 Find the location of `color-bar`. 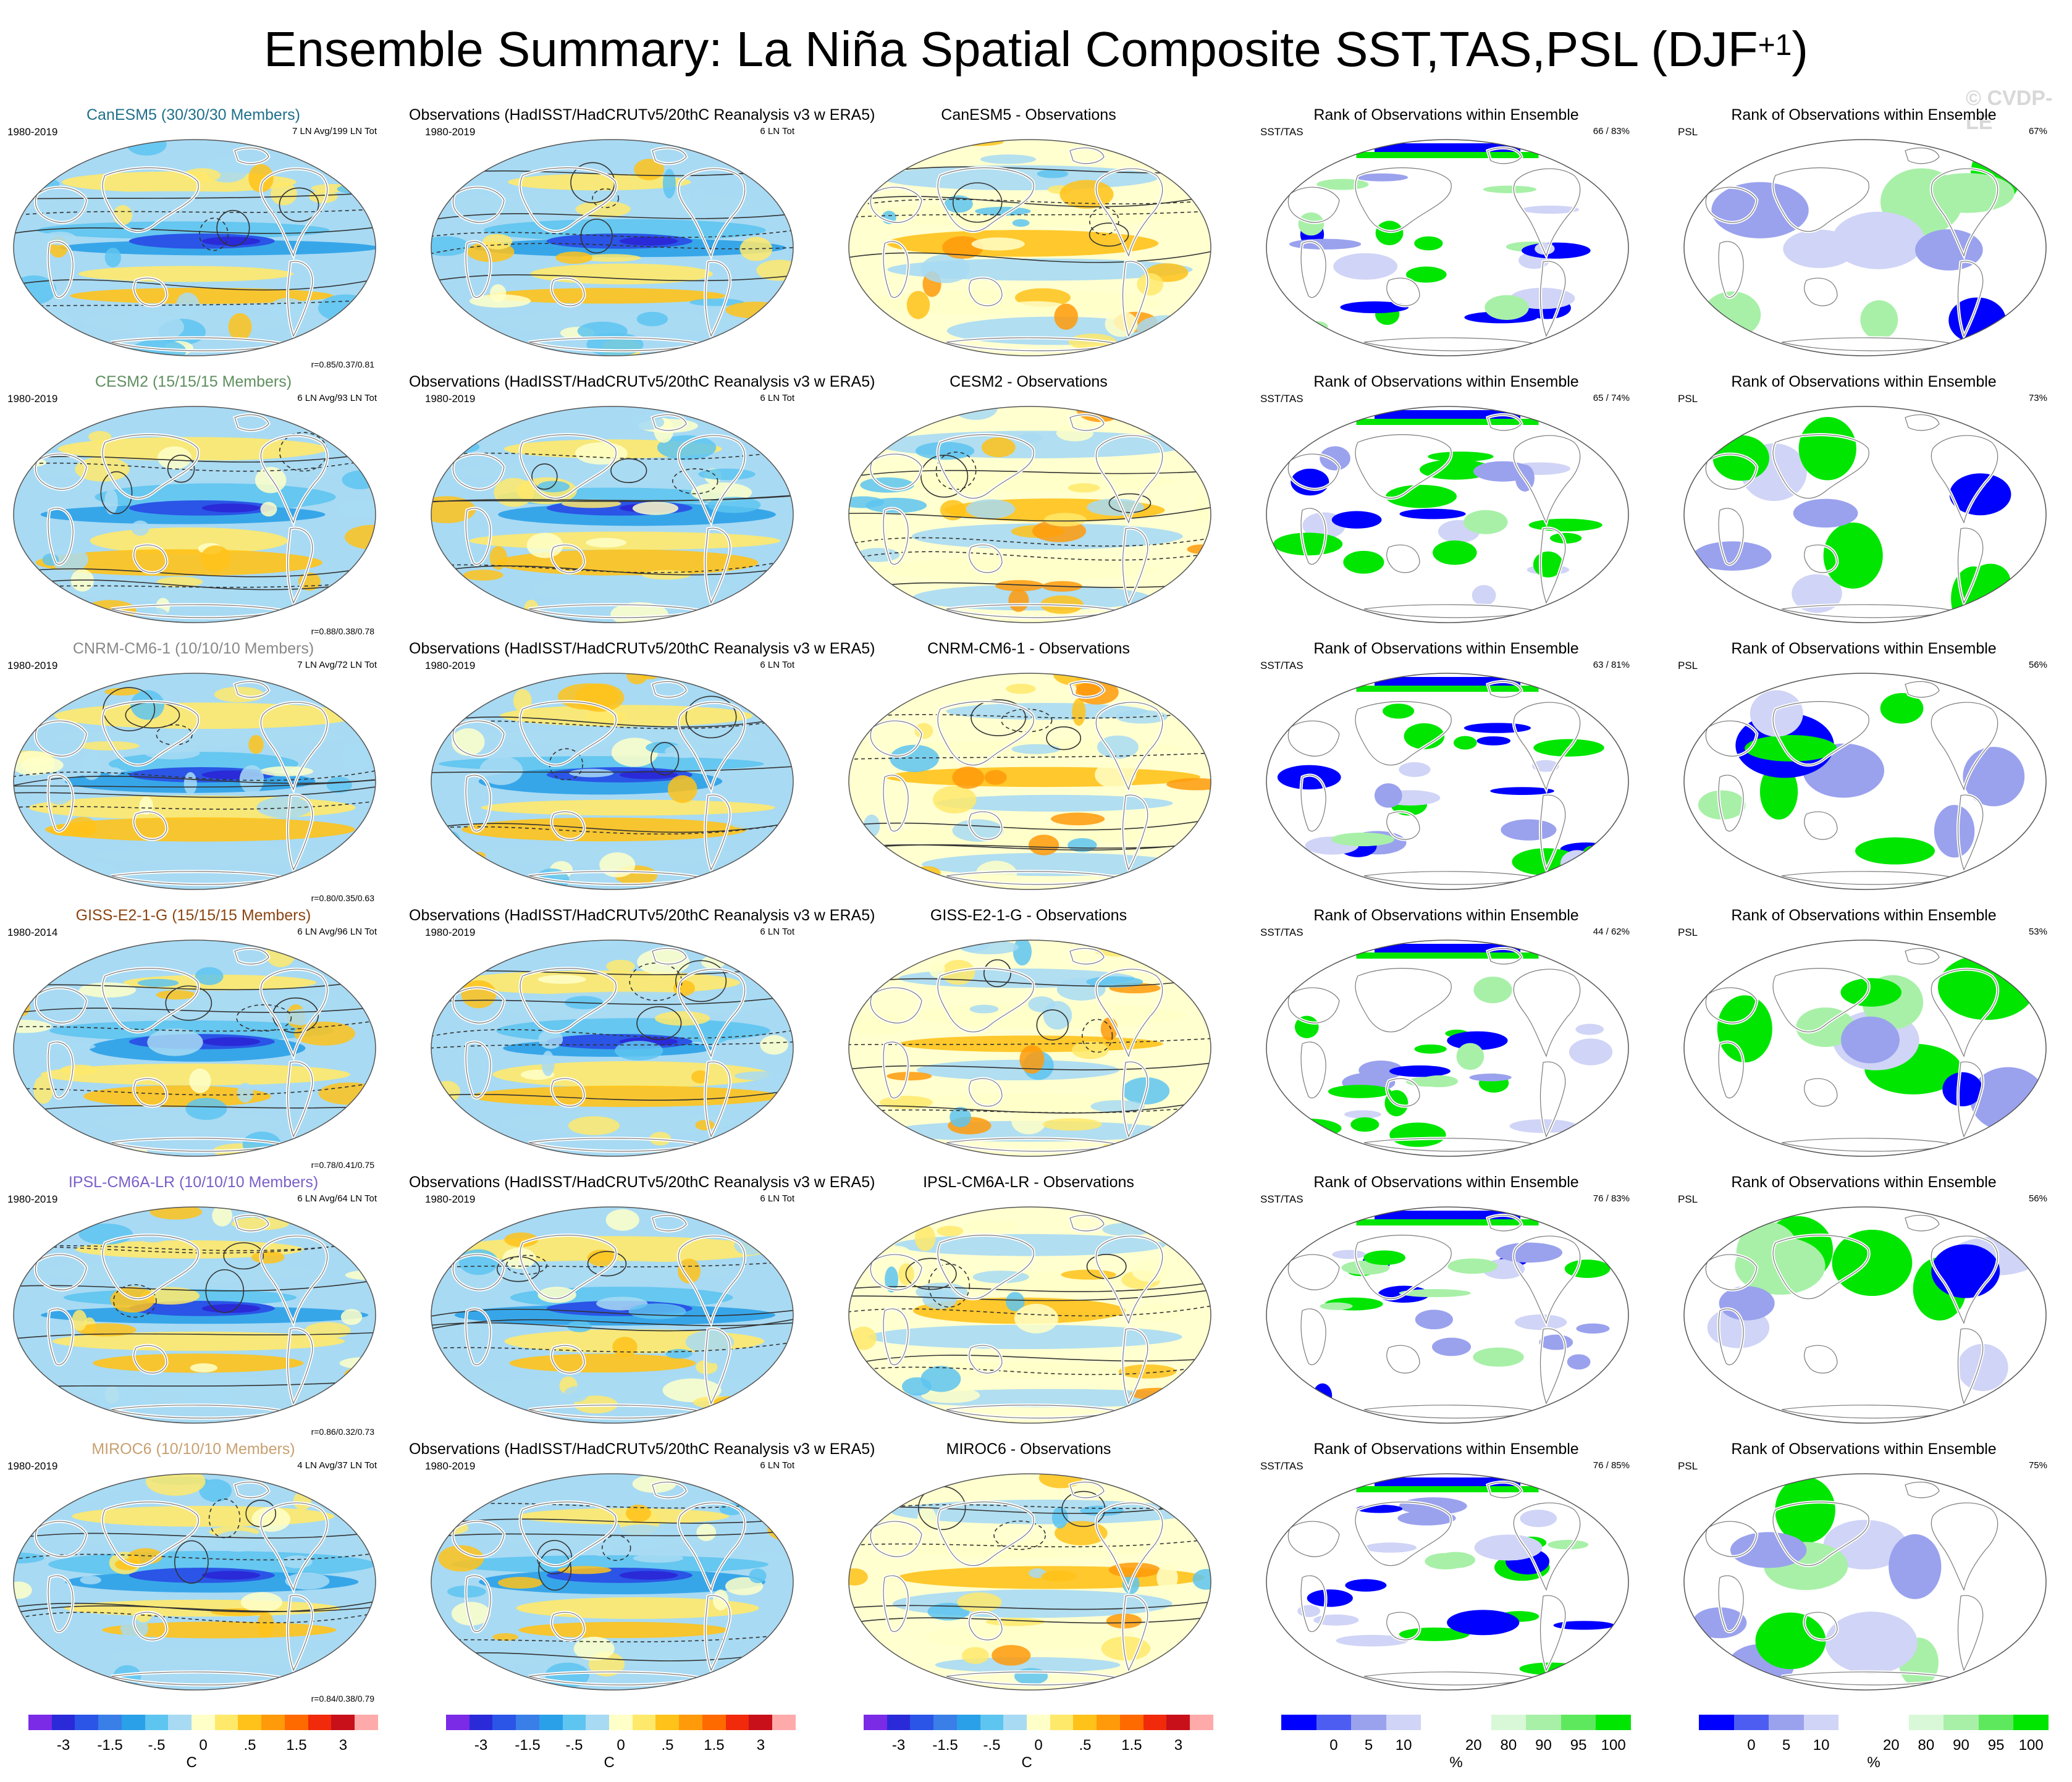

color-bar is located at coordinates (203, 1722).